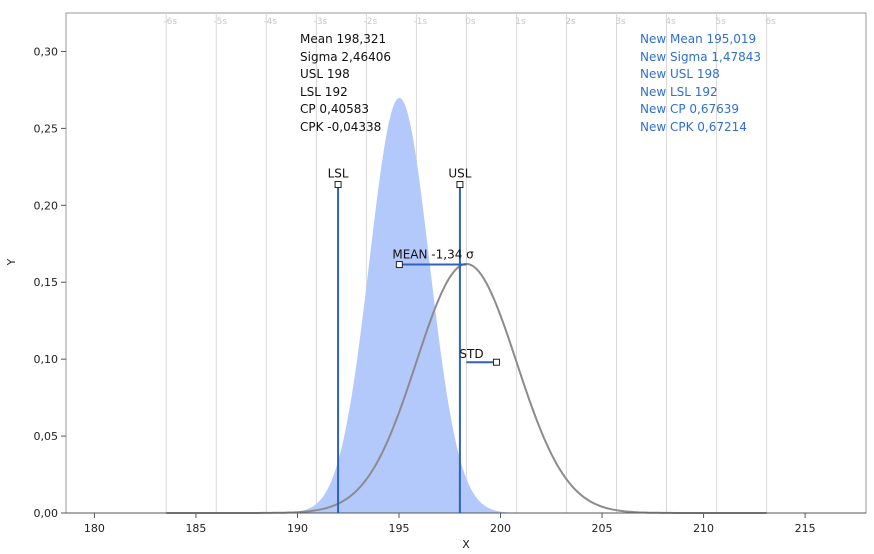 The image size is (874, 554). Describe the element at coordinates (338, 174) in the screenshot. I see `spec-label-lsl: LSL` at that location.